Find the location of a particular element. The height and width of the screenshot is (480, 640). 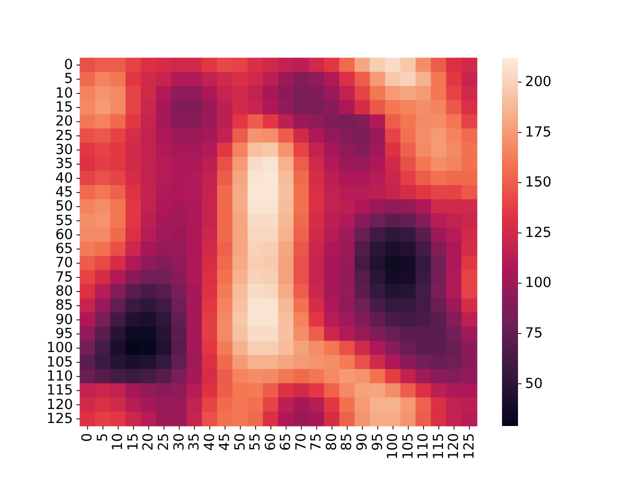

y-tick-label: 15 is located at coordinates (64, 108).